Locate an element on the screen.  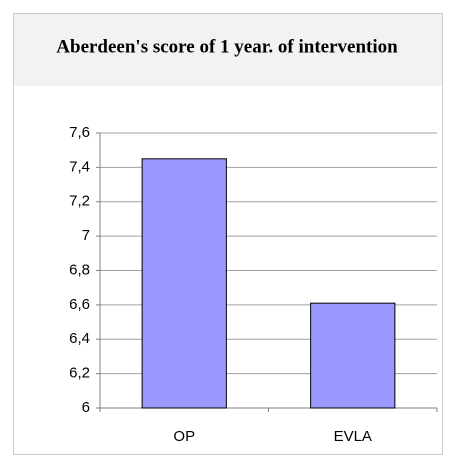
y-tick-label: 7 is located at coordinates (86, 235).